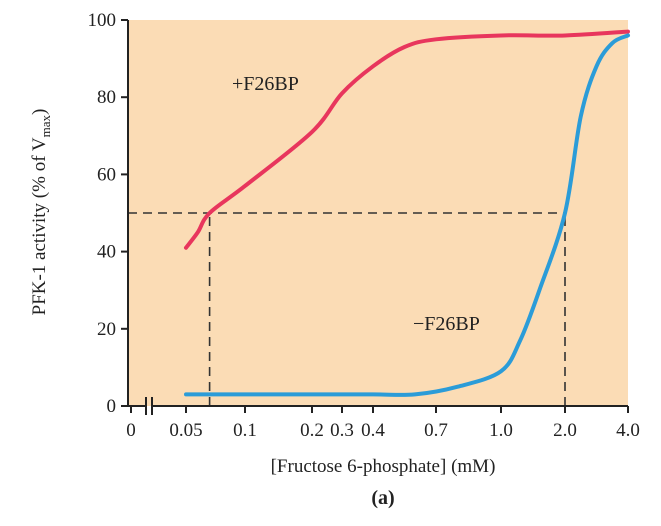 Image resolution: width=661 pixels, height=526 pixels. What do you see at coordinates (245, 430) in the screenshot?
I see `x-tick-label-0.1: 0.1` at bounding box center [245, 430].